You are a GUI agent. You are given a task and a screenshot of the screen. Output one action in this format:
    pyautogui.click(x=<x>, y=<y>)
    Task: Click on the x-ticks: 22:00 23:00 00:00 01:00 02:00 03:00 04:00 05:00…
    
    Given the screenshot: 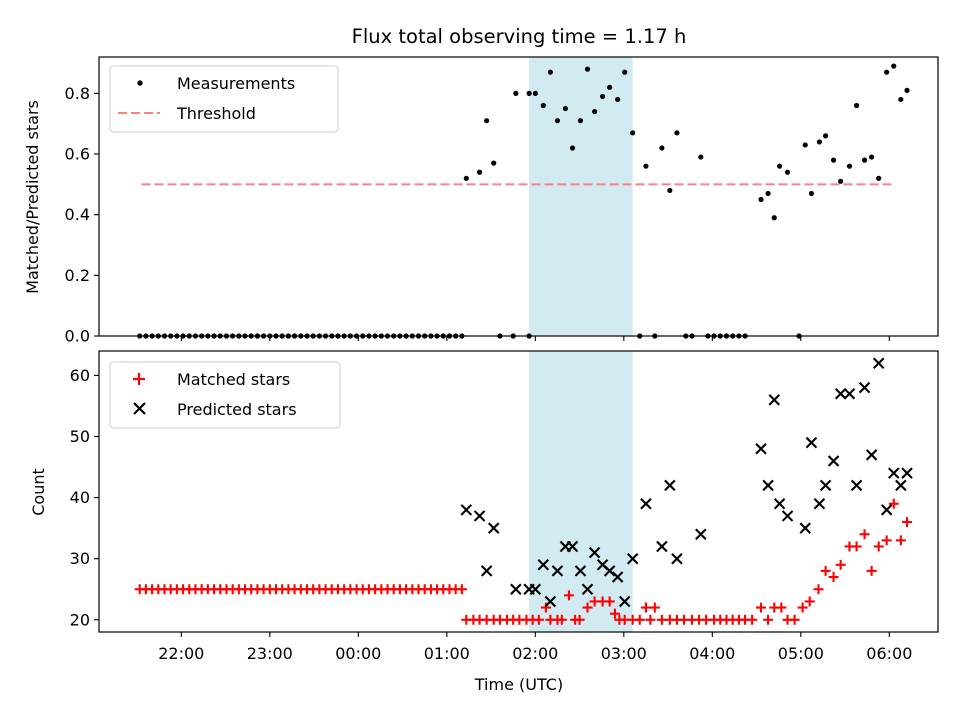 What is the action you would take?
    pyautogui.click(x=535, y=647)
    